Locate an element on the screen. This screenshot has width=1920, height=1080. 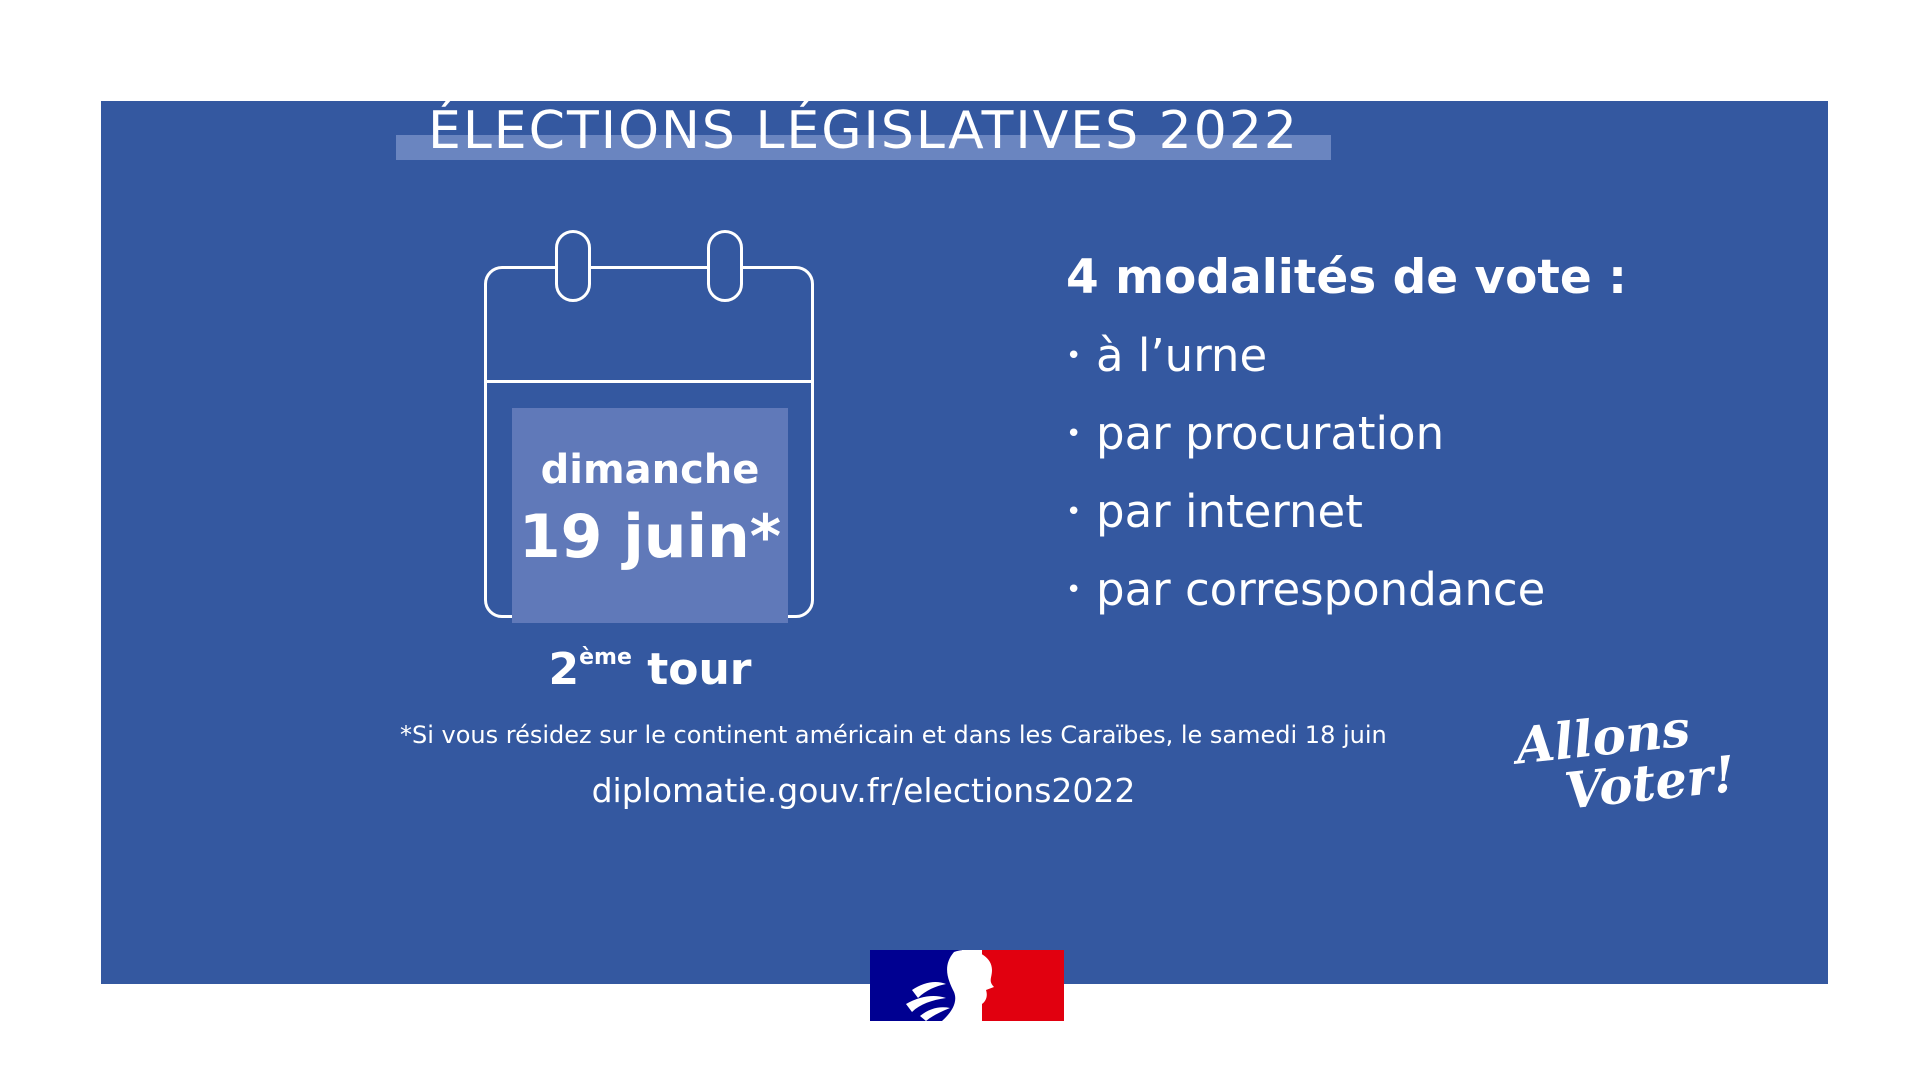
voting-modes-heading: 4 modalités de vote : is located at coordinates (1346, 277).